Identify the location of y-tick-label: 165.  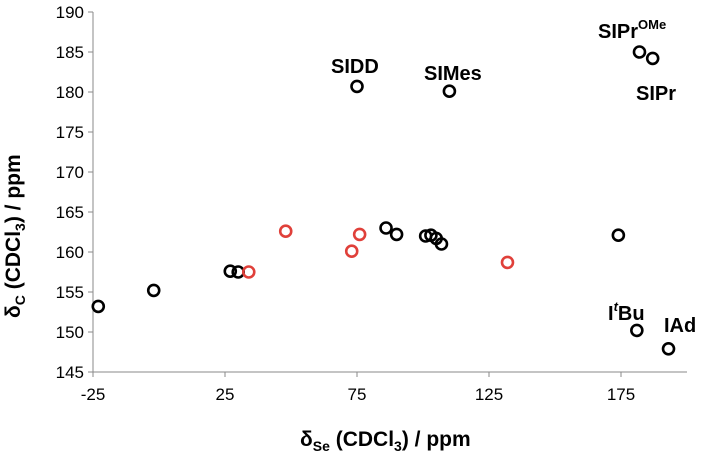
(70, 212).